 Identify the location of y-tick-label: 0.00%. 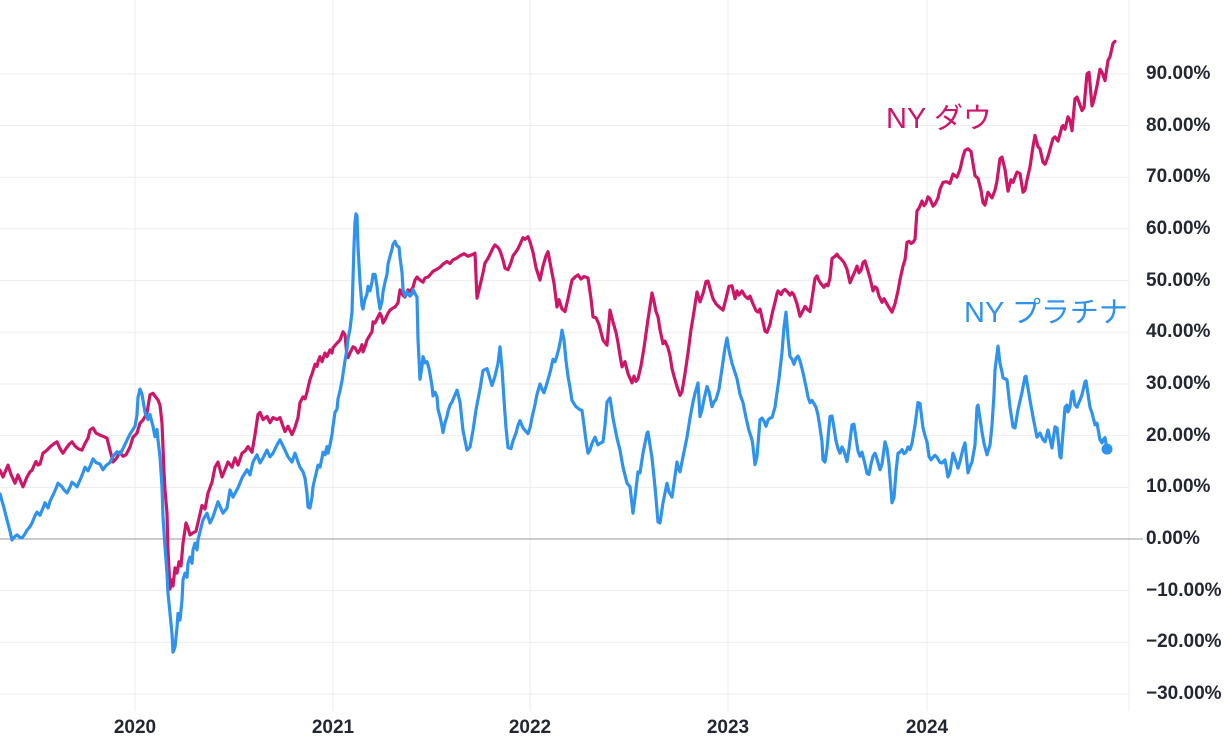
(1173, 538).